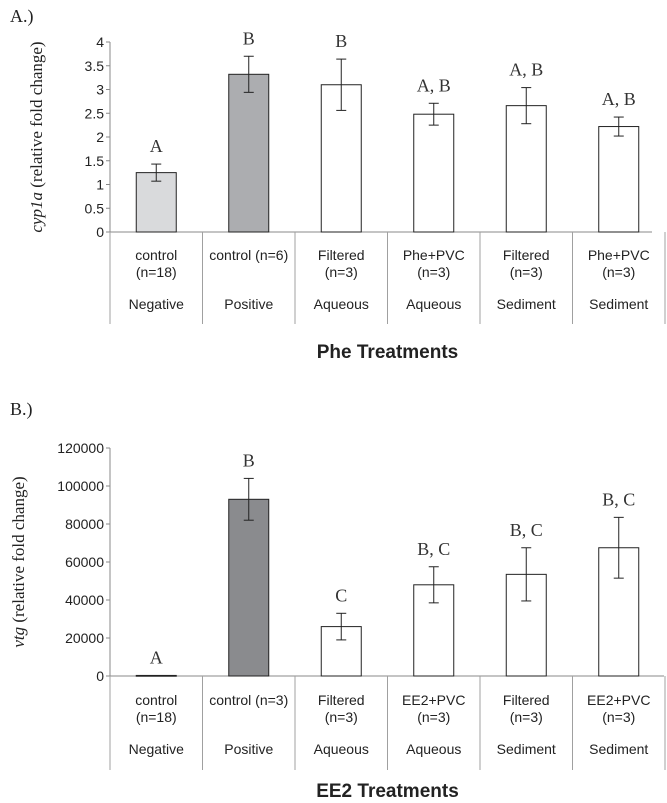 The width and height of the screenshot is (667, 803). What do you see at coordinates (248, 700) in the screenshot?
I see `x-tick-label: control (n=3)` at bounding box center [248, 700].